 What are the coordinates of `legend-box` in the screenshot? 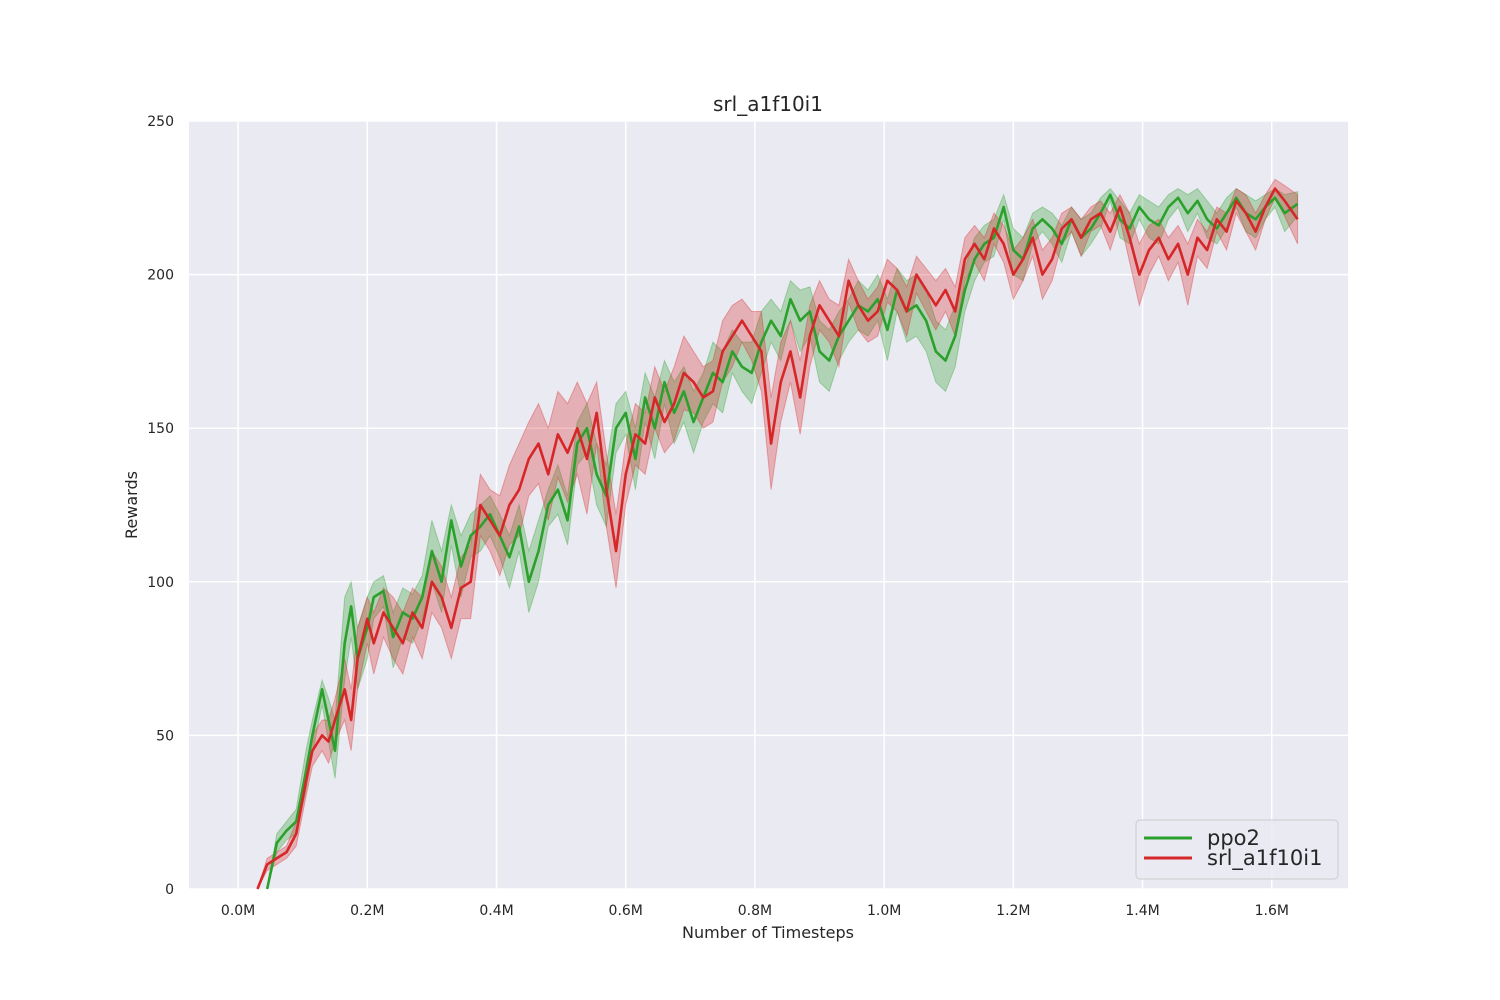 It's located at (1237, 849).